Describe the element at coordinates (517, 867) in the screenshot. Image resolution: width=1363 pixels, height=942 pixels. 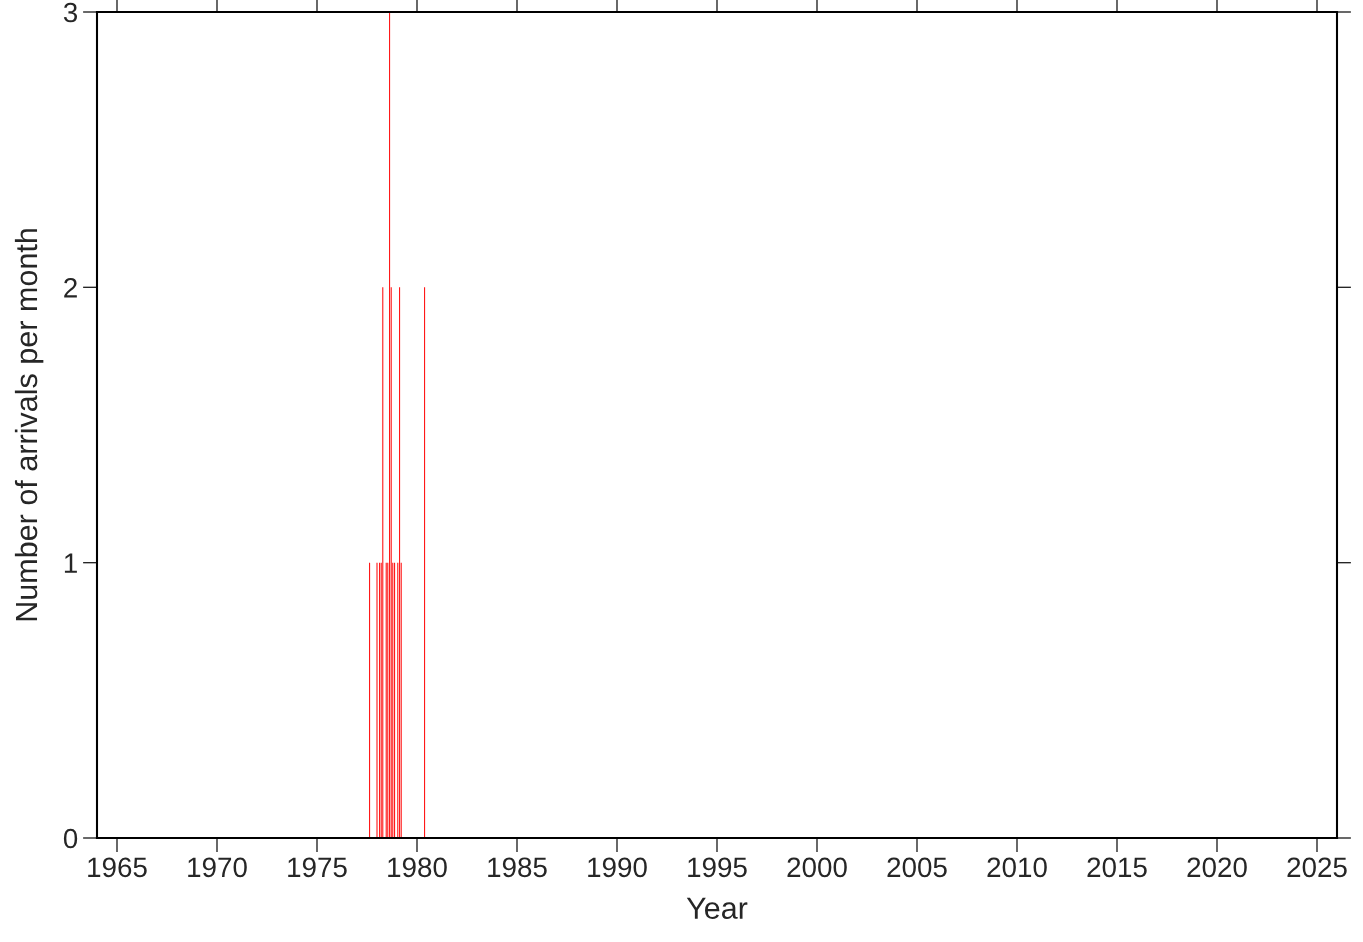
I see `x-tick-label: 1985` at that location.